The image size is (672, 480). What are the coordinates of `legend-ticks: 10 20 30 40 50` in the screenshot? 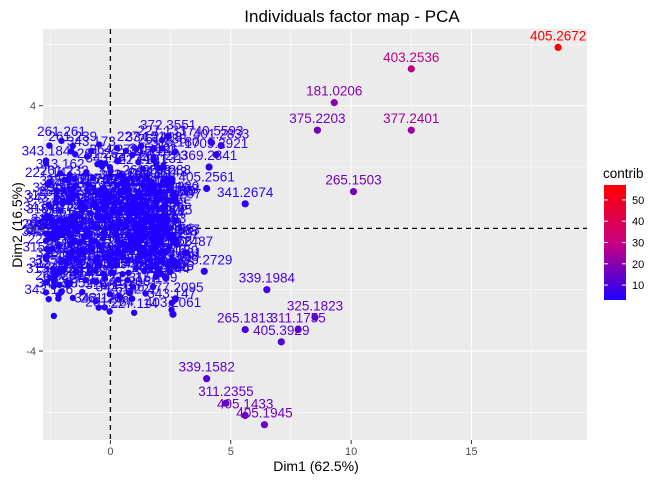 It's located at (624, 243).